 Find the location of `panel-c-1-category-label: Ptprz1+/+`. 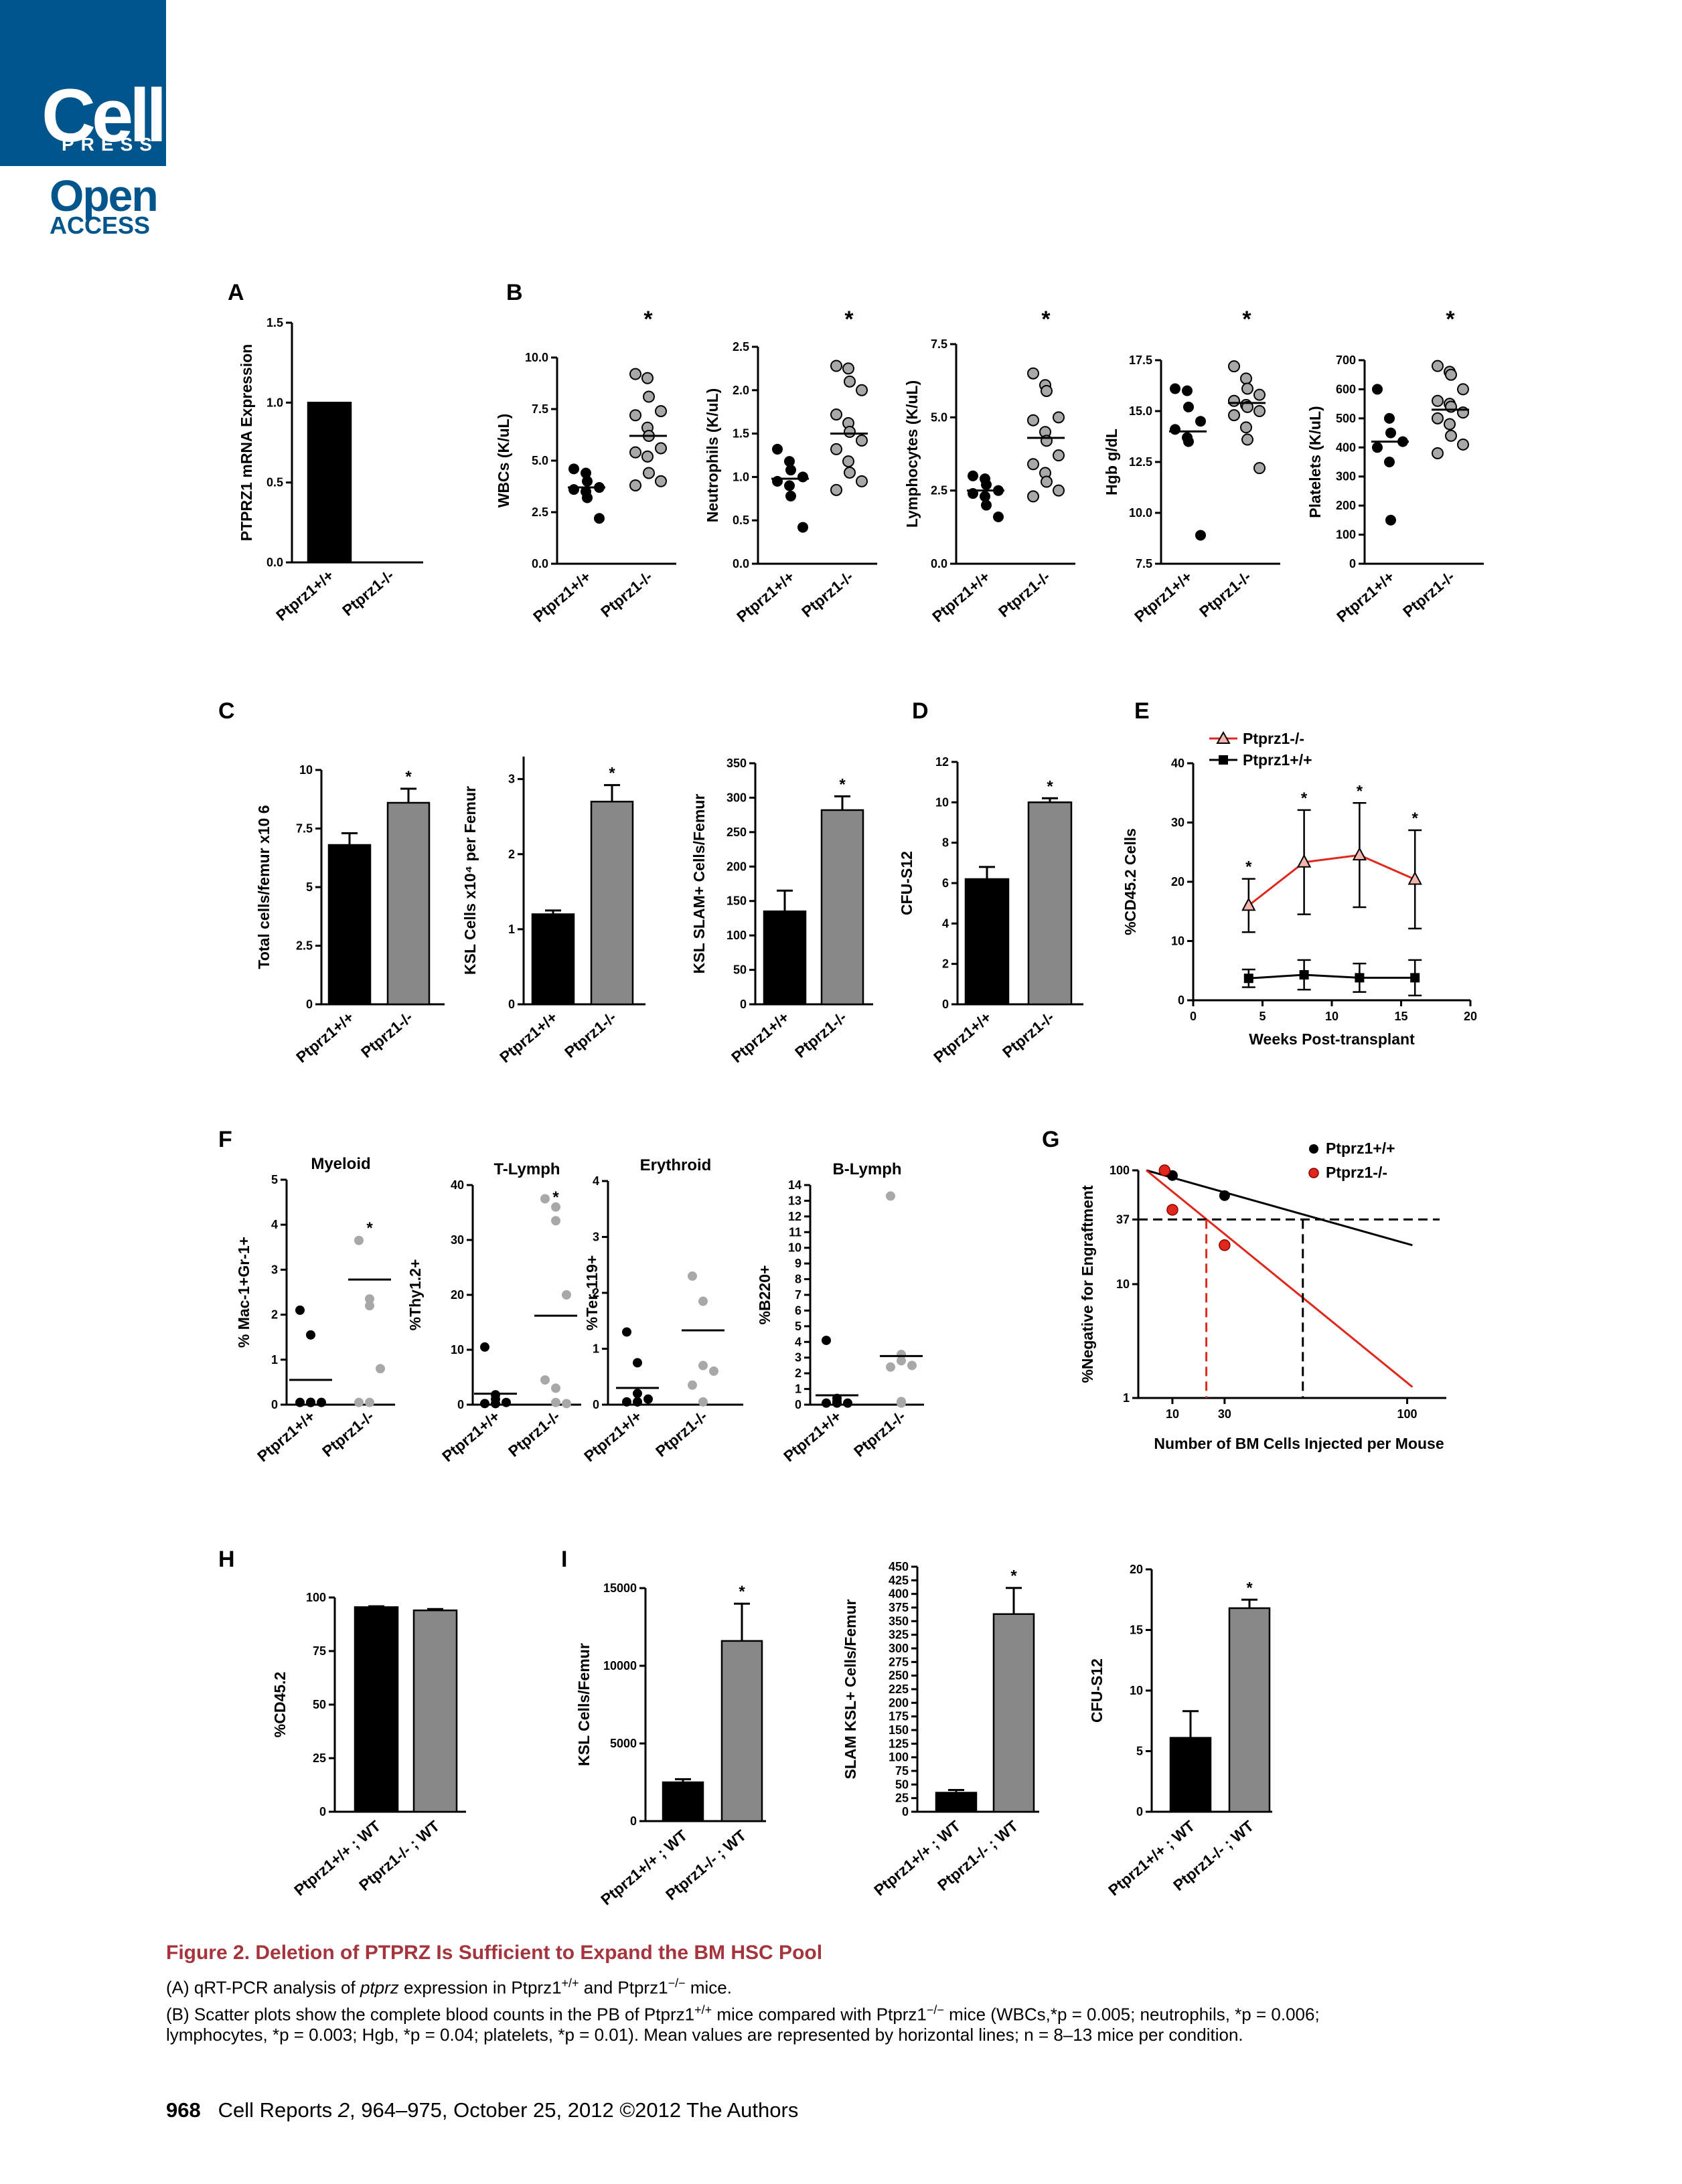

panel-c-1-category-label: Ptprz1+/+ is located at coordinates (325, 1037).